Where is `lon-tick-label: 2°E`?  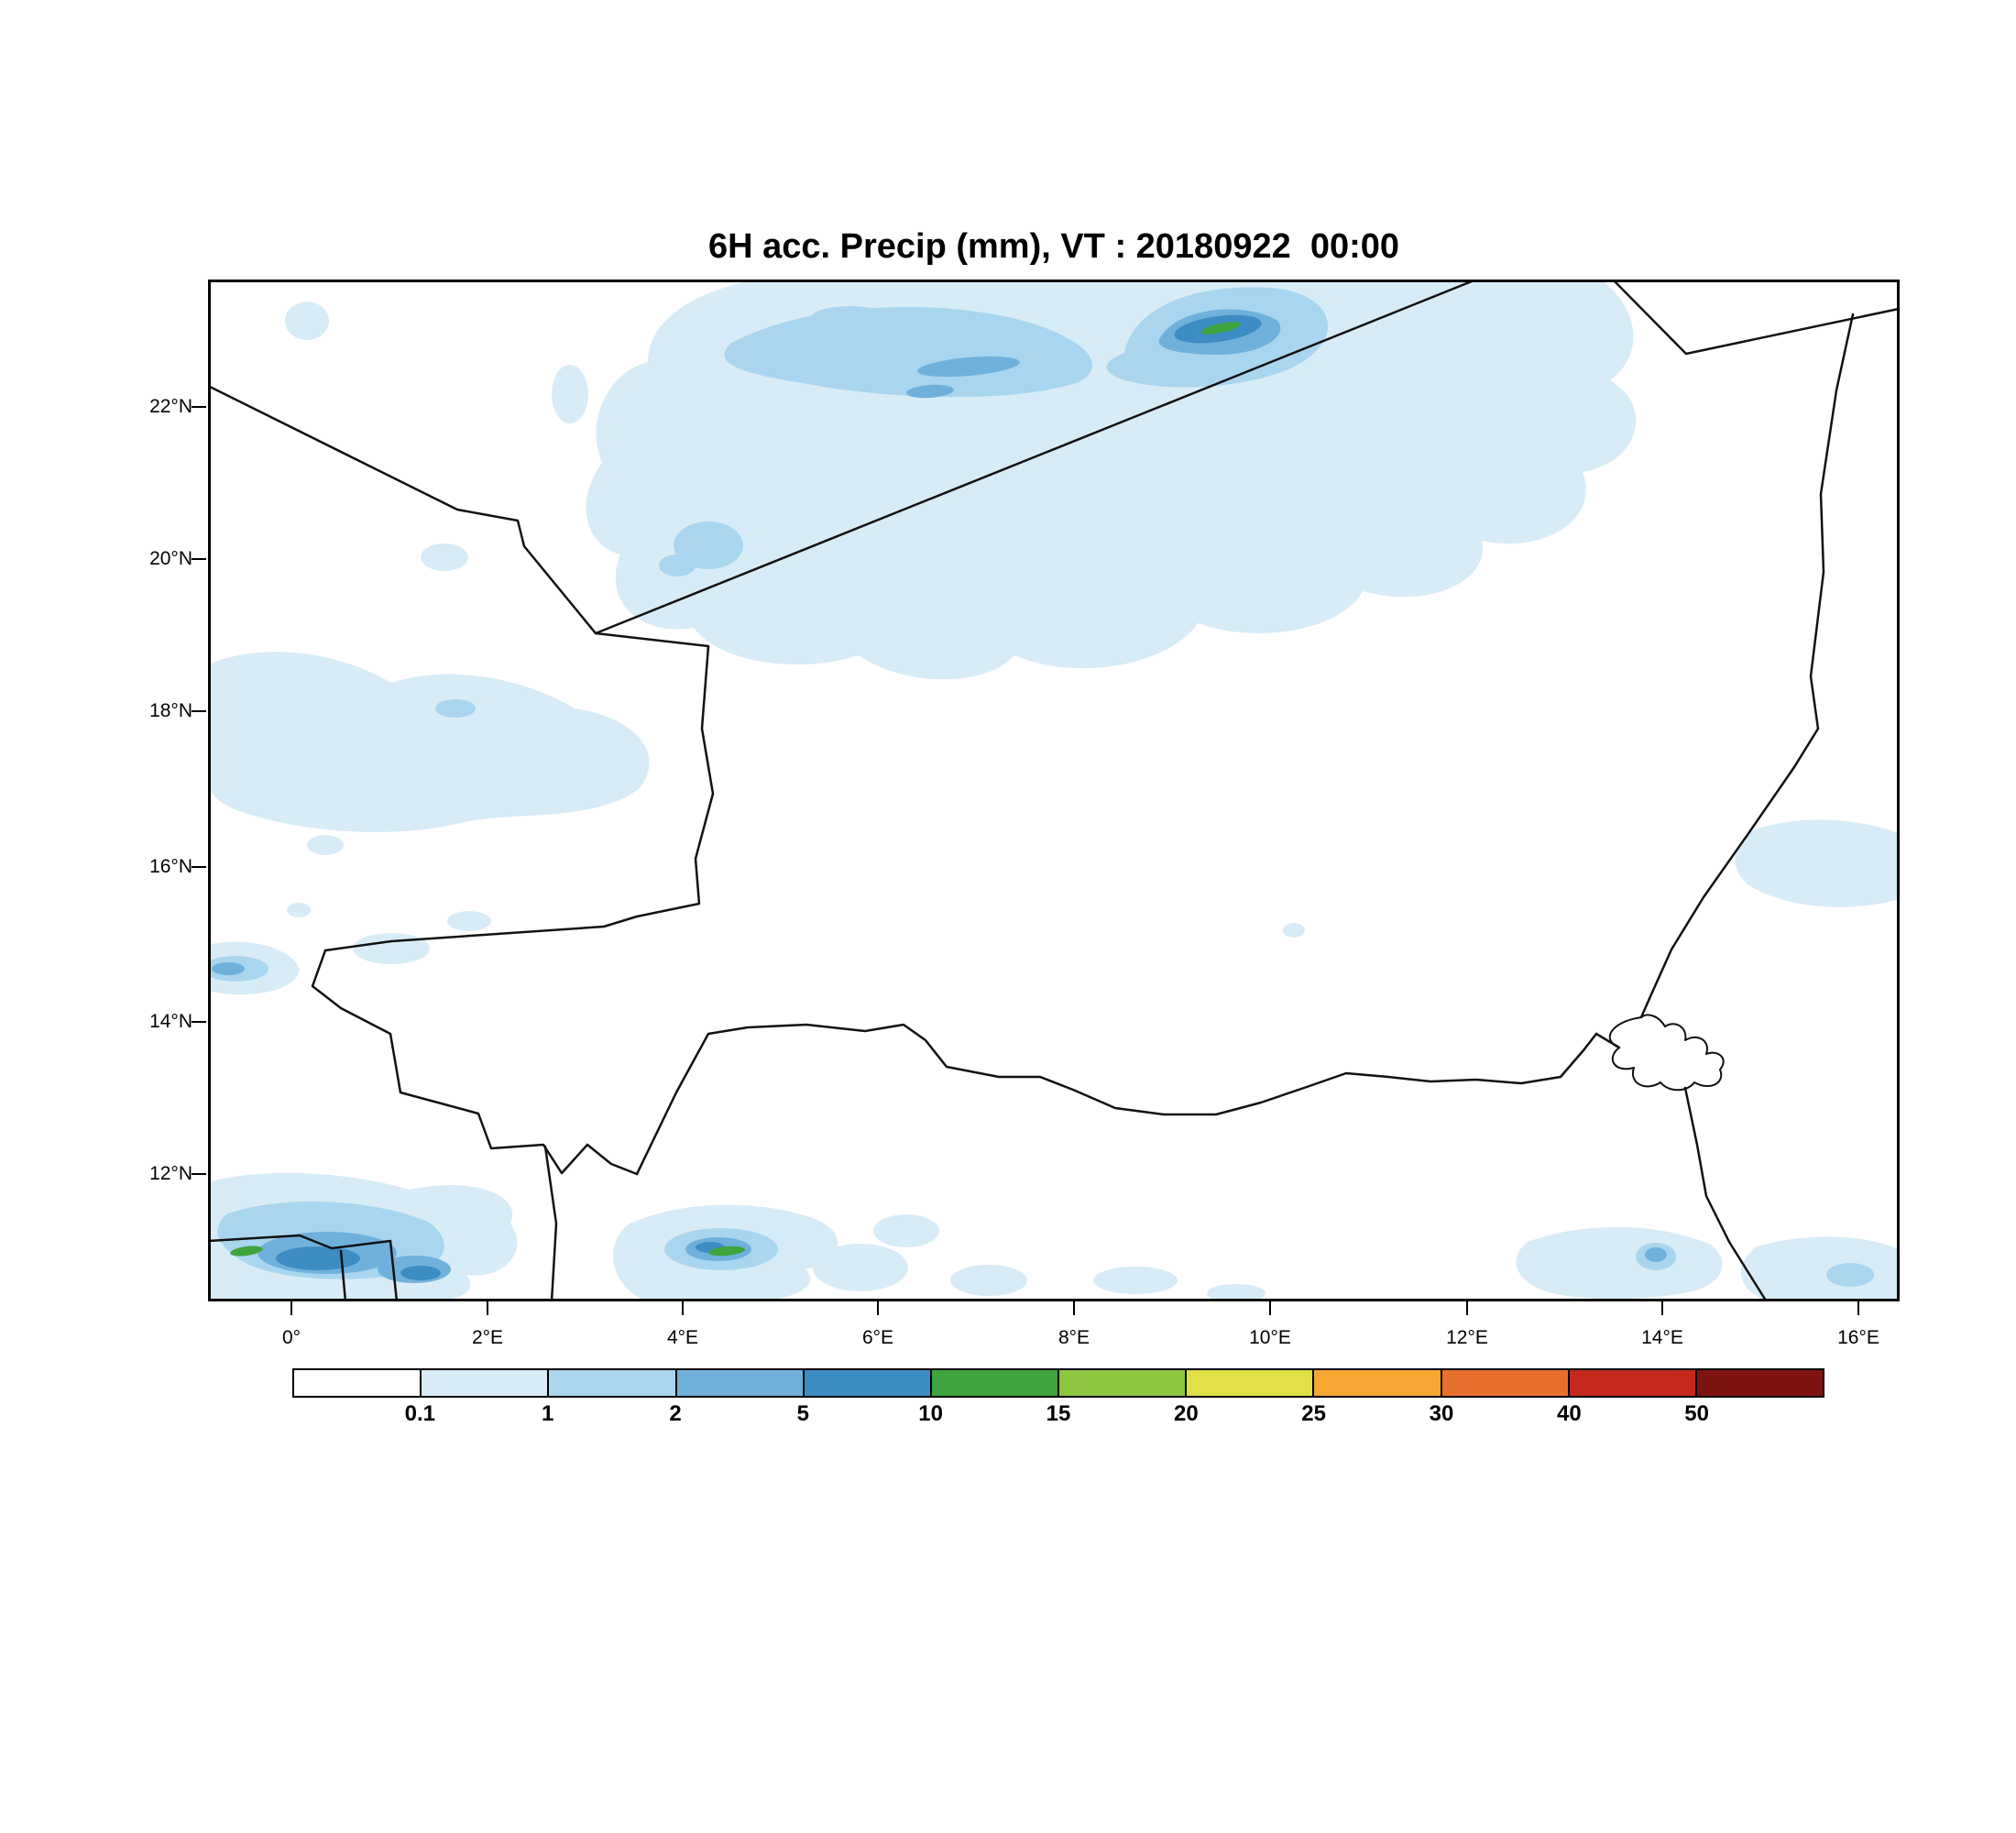 lon-tick-label: 2°E is located at coordinates (487, 1337).